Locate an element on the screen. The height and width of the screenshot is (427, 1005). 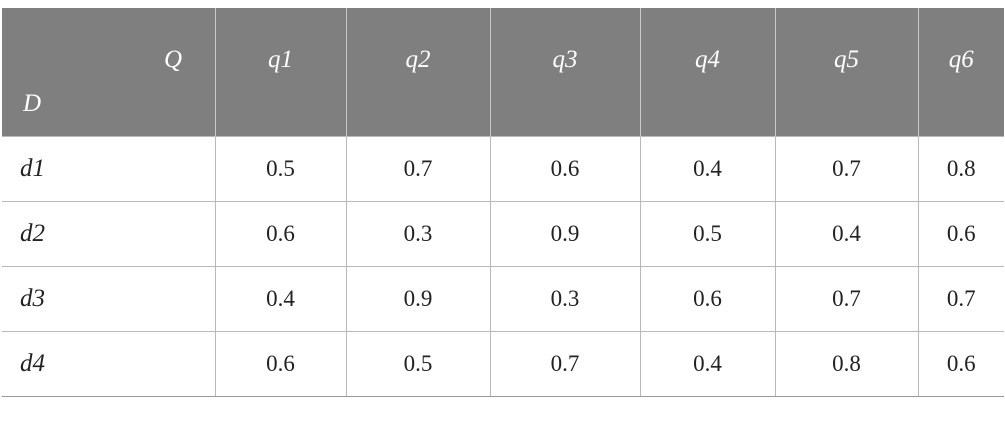
column-header-q2: q2 is located at coordinates (417, 72).